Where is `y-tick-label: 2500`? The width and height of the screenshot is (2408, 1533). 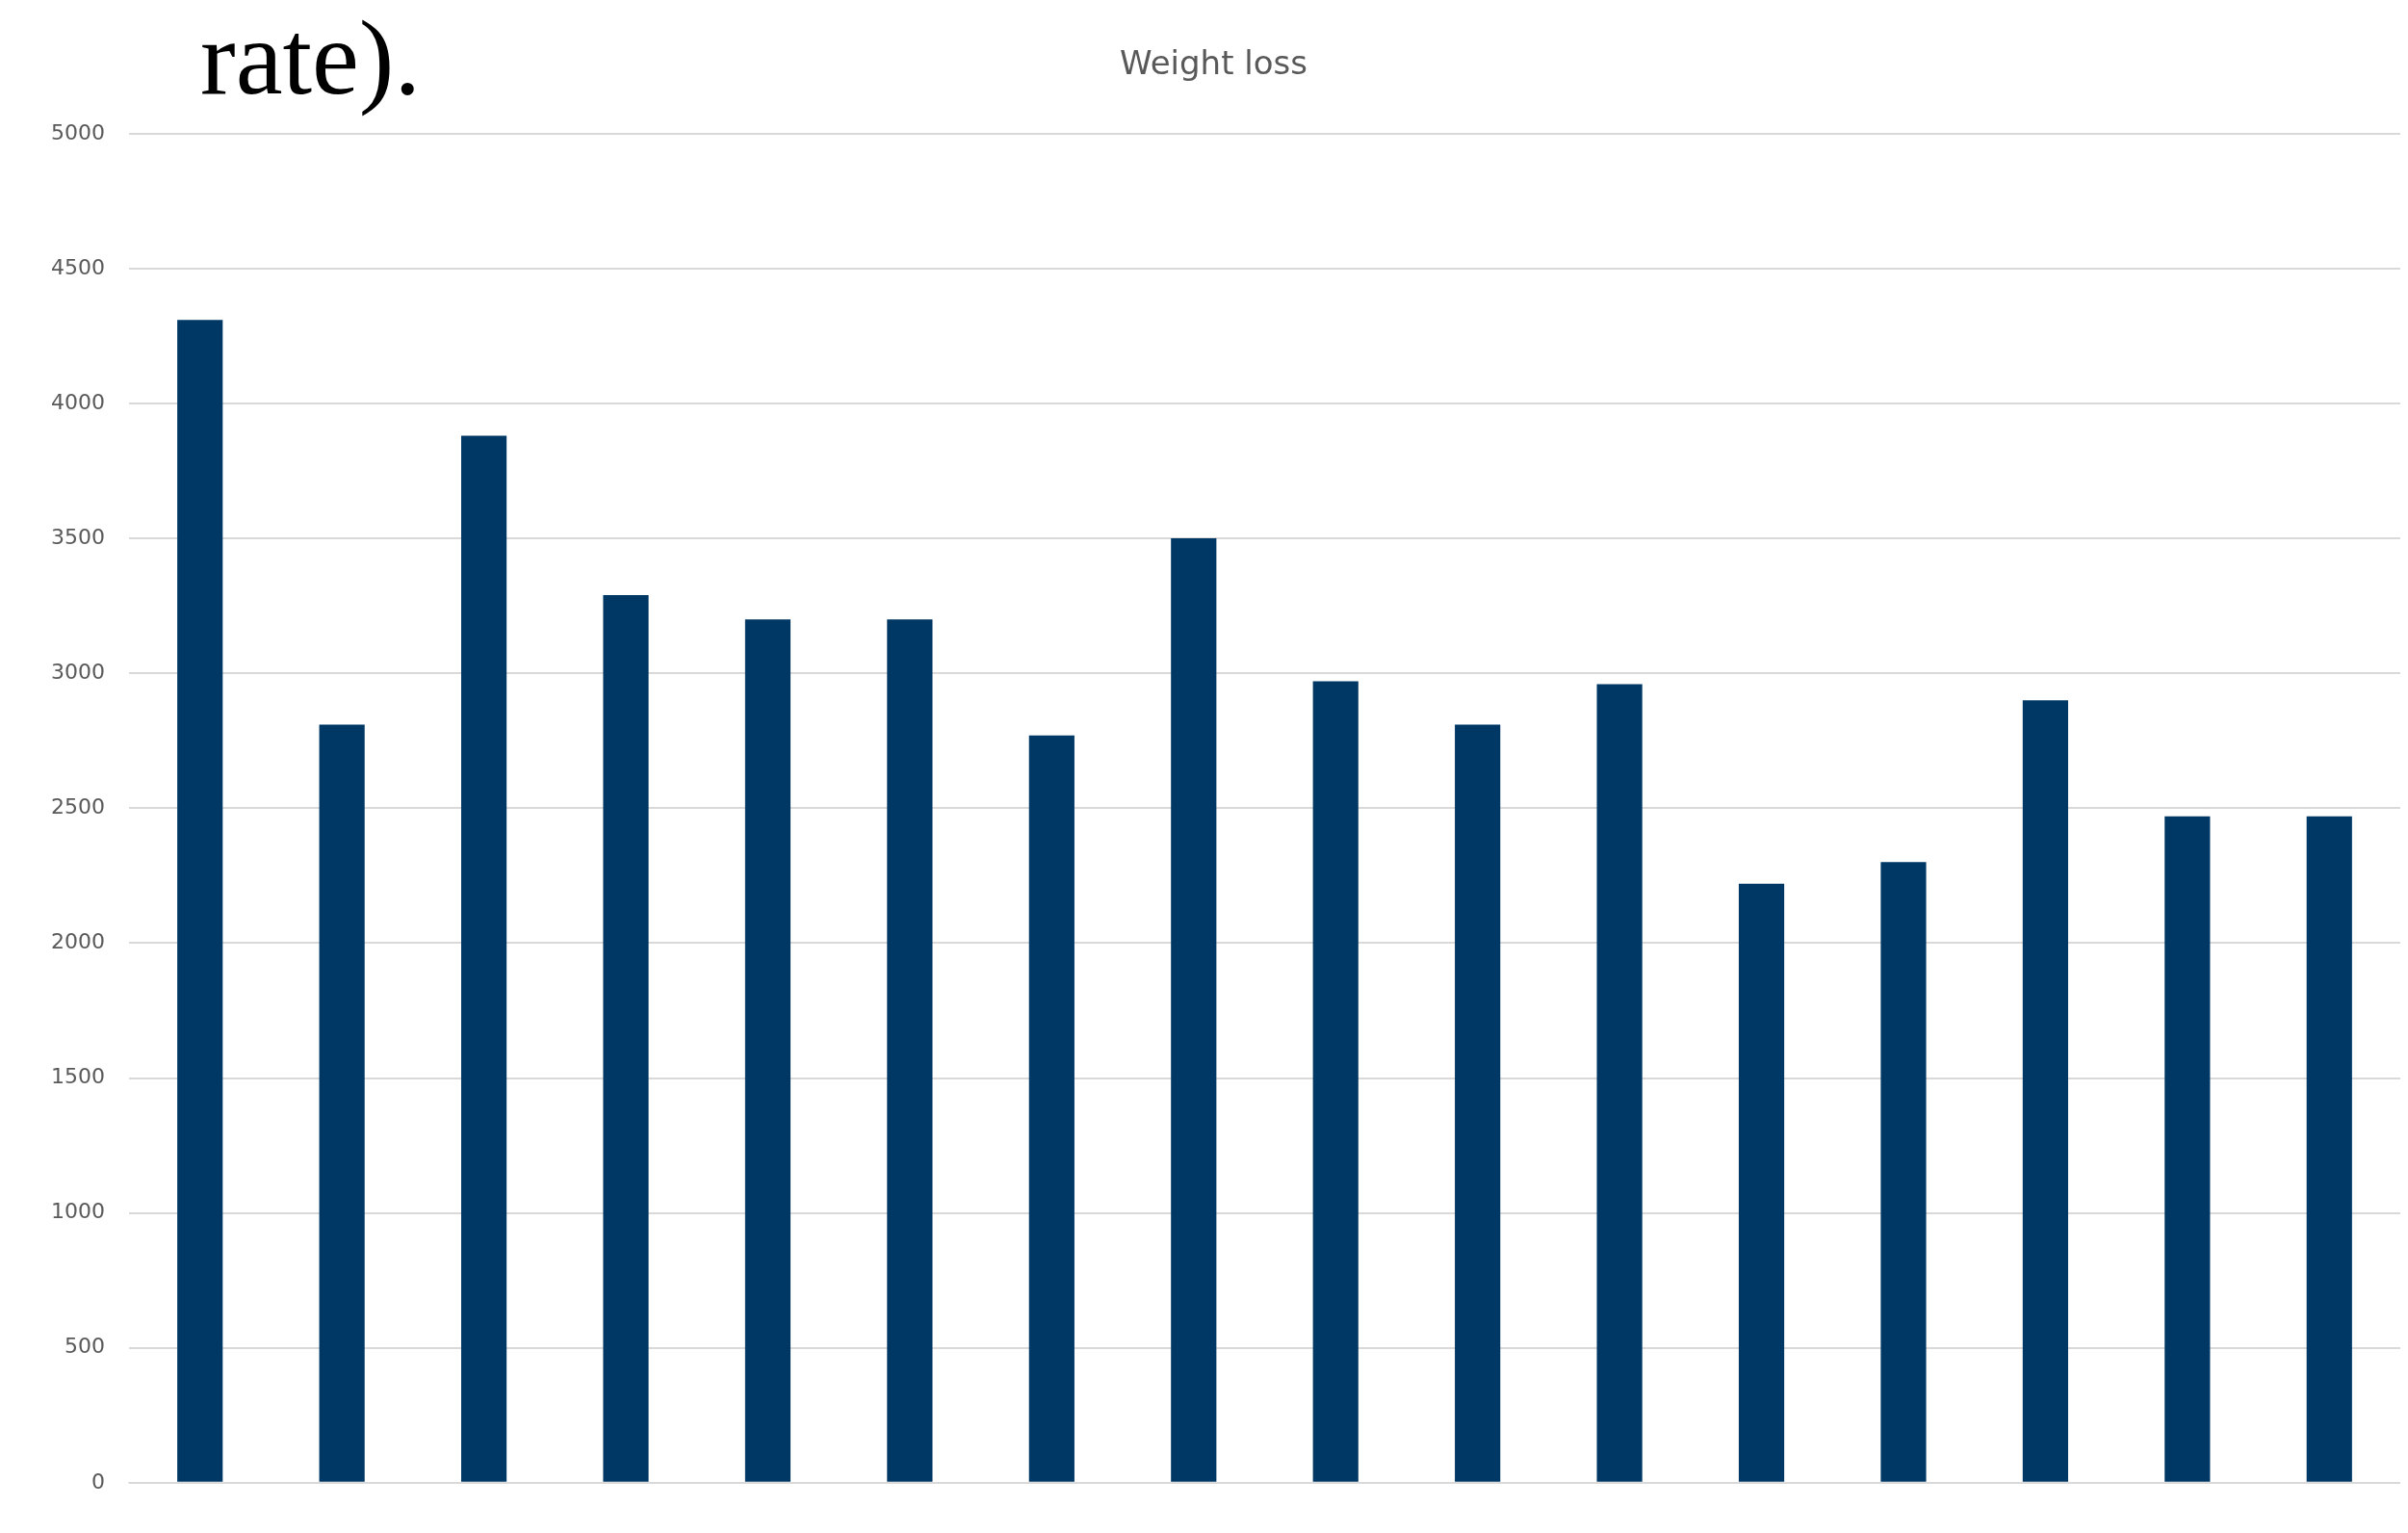 y-tick-label: 2500 is located at coordinates (77, 806).